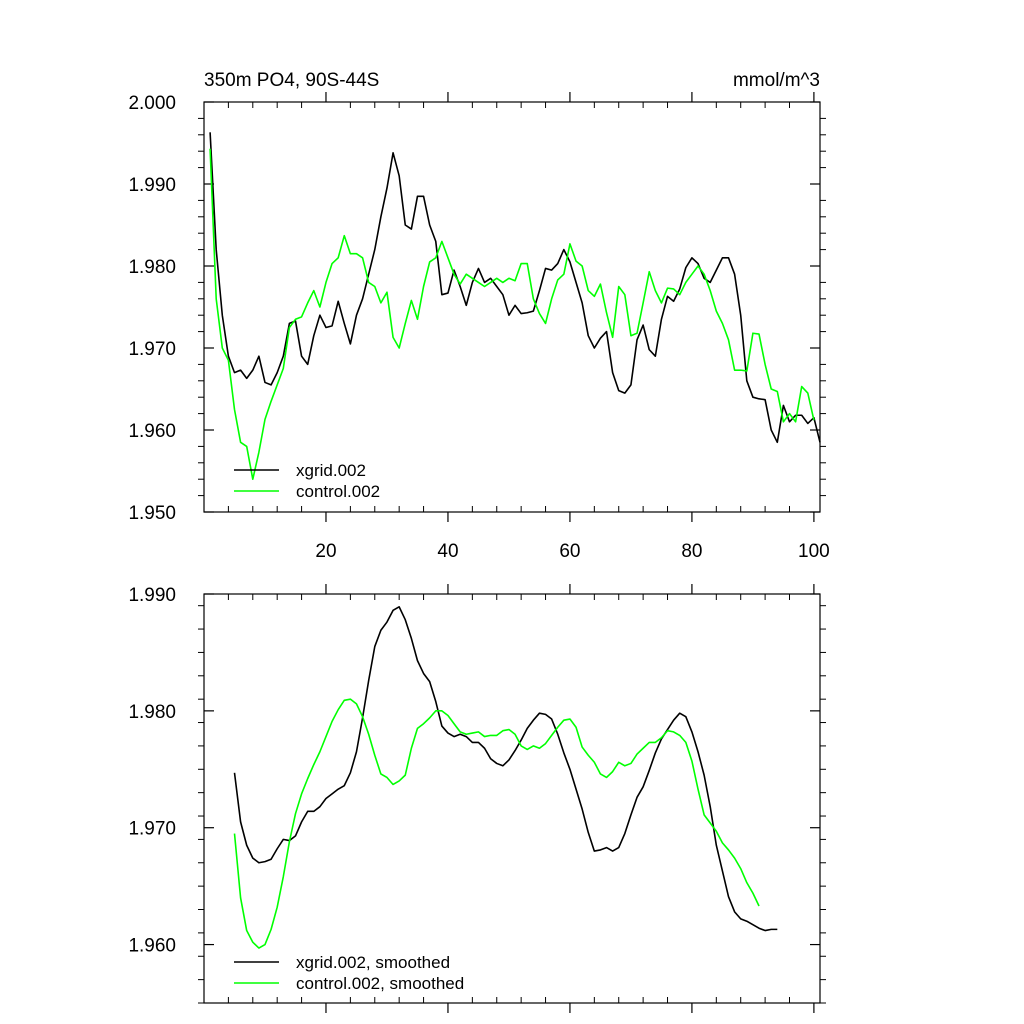  I want to click on x-tick-label: 40, so click(447, 551).